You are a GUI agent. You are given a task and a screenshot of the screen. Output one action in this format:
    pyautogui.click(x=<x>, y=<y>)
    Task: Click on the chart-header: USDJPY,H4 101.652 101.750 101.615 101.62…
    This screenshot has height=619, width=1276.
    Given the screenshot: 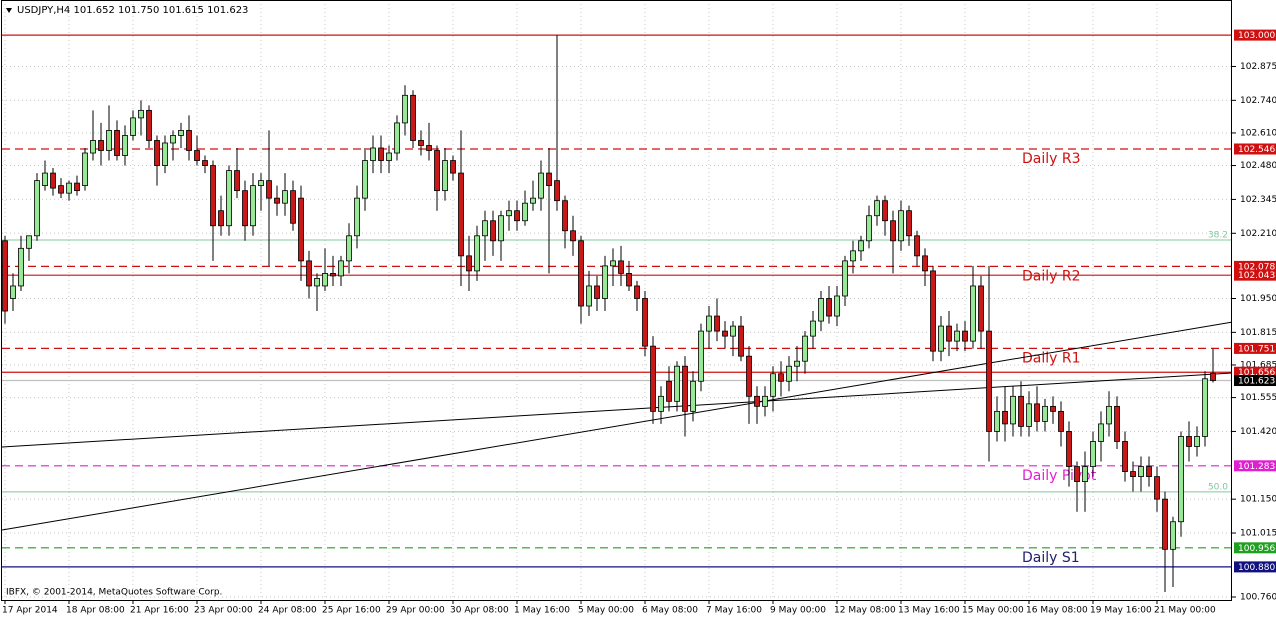 What is the action you would take?
    pyautogui.click(x=132, y=10)
    